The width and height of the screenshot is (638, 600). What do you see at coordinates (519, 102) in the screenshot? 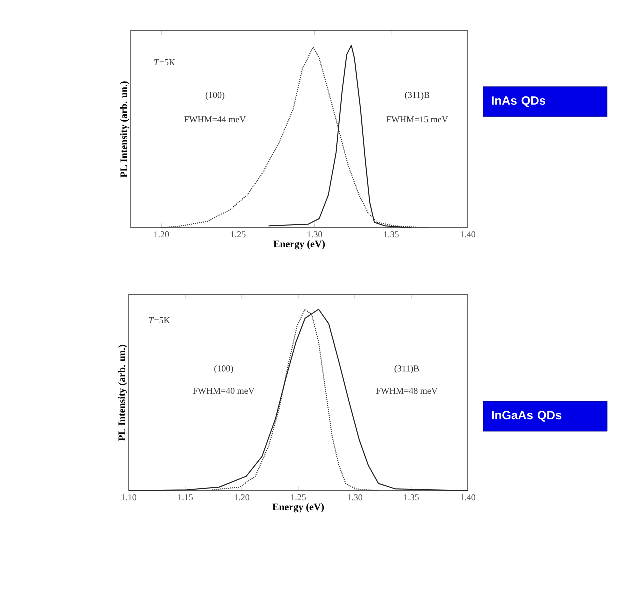
I see `text: InAs QDs` at bounding box center [519, 102].